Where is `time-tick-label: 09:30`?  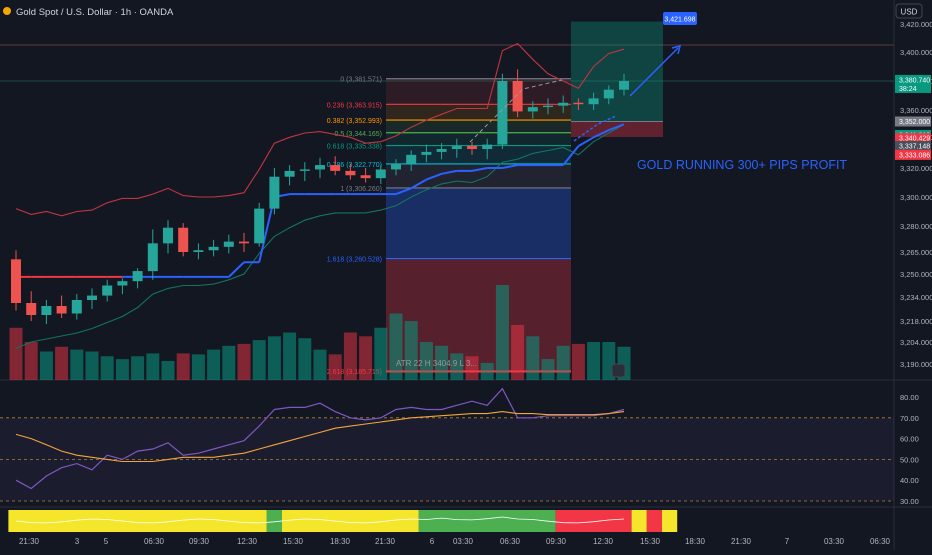 time-tick-label: 09:30 is located at coordinates (556, 541).